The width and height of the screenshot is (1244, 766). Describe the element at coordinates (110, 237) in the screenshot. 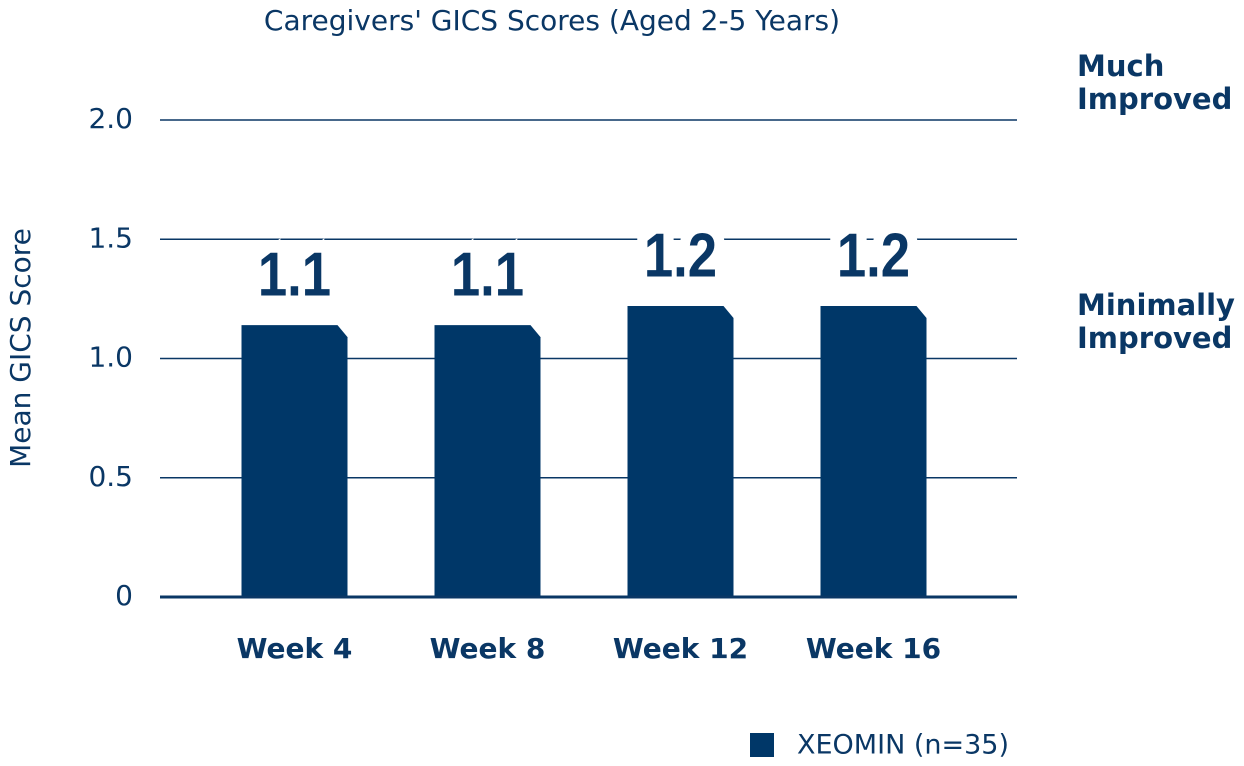

I see `y-tick-label: 1.5` at that location.